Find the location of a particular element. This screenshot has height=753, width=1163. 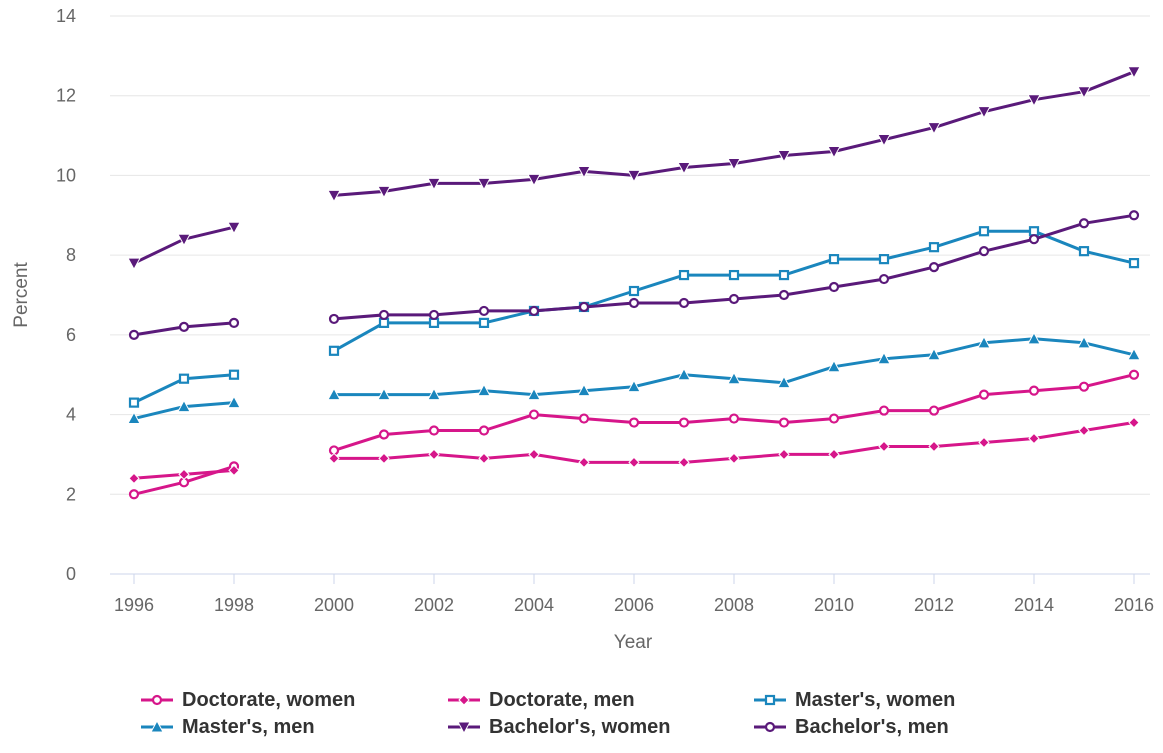

x-tick-label: 2016 is located at coordinates (1134, 605).